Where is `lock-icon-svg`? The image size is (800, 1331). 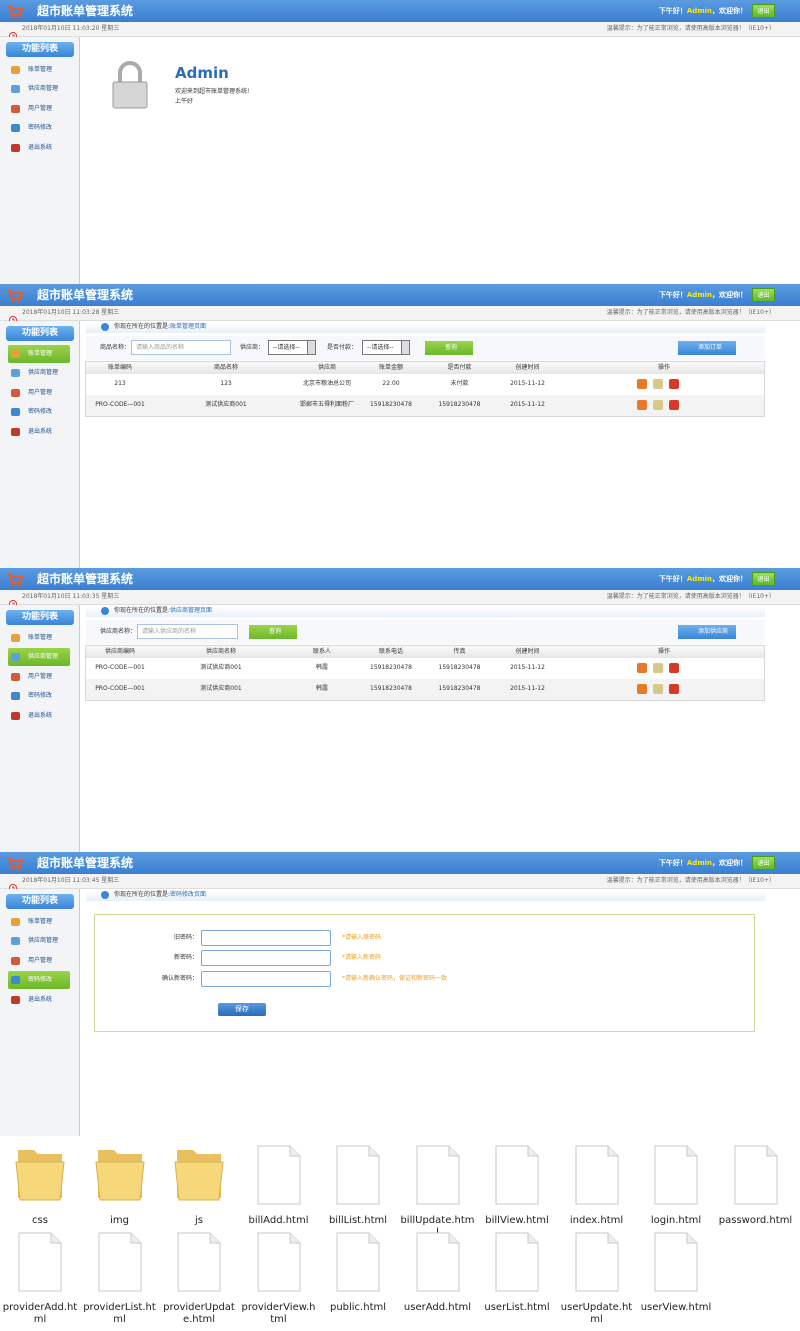 lock-icon-svg is located at coordinates (130, 85).